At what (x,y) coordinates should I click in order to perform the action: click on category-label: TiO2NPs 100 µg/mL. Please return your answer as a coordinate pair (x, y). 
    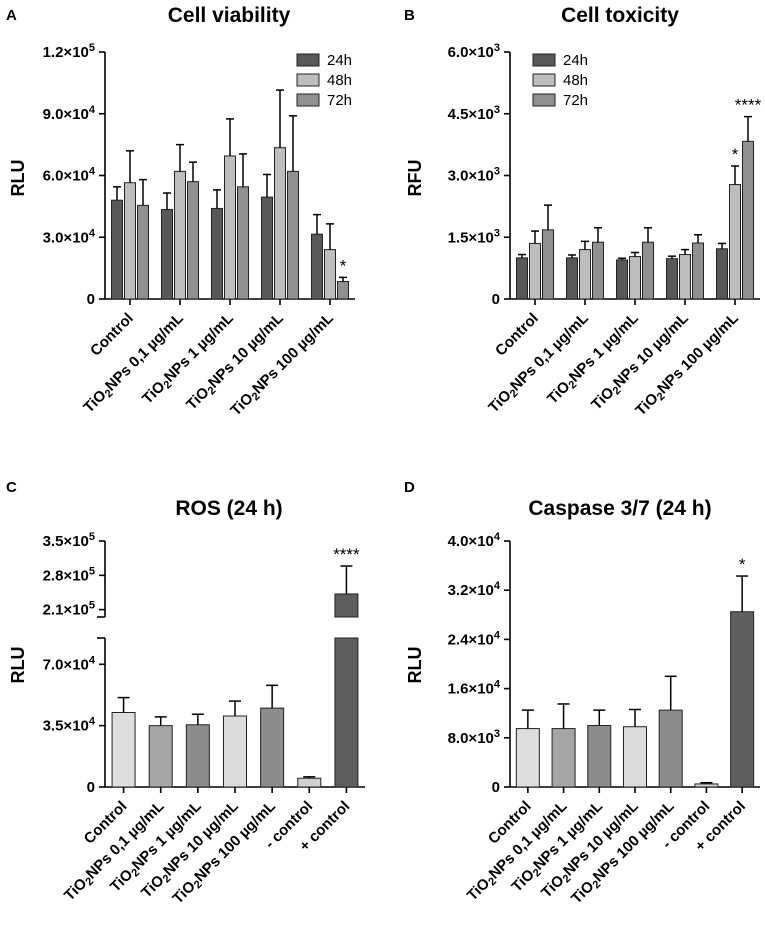
    Looking at the image, I should click on (282, 365).